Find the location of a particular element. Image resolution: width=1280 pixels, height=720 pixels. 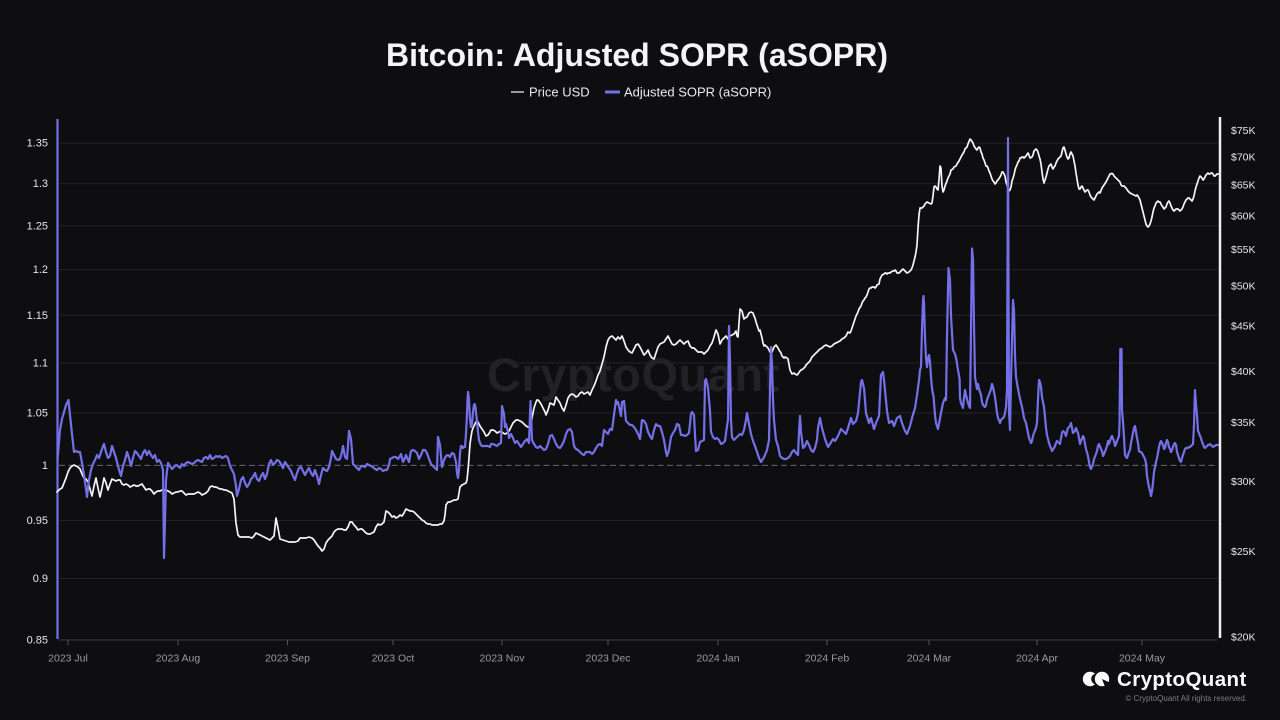

svg-text: 2023 Sep is located at coordinates (287, 659).